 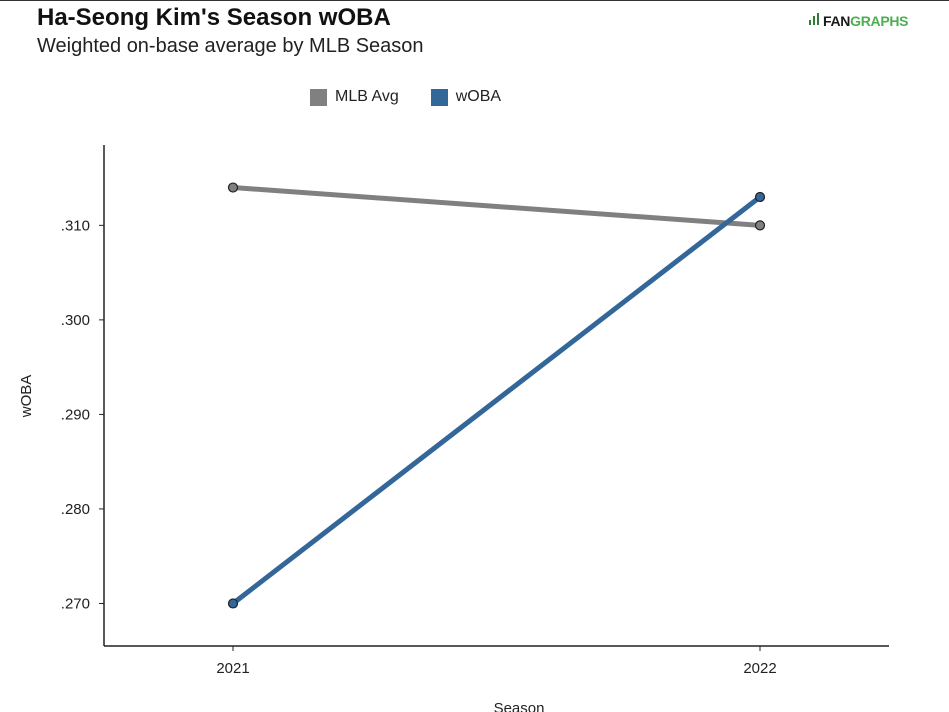 I want to click on x-tick-label: 2021, so click(x=232, y=668).